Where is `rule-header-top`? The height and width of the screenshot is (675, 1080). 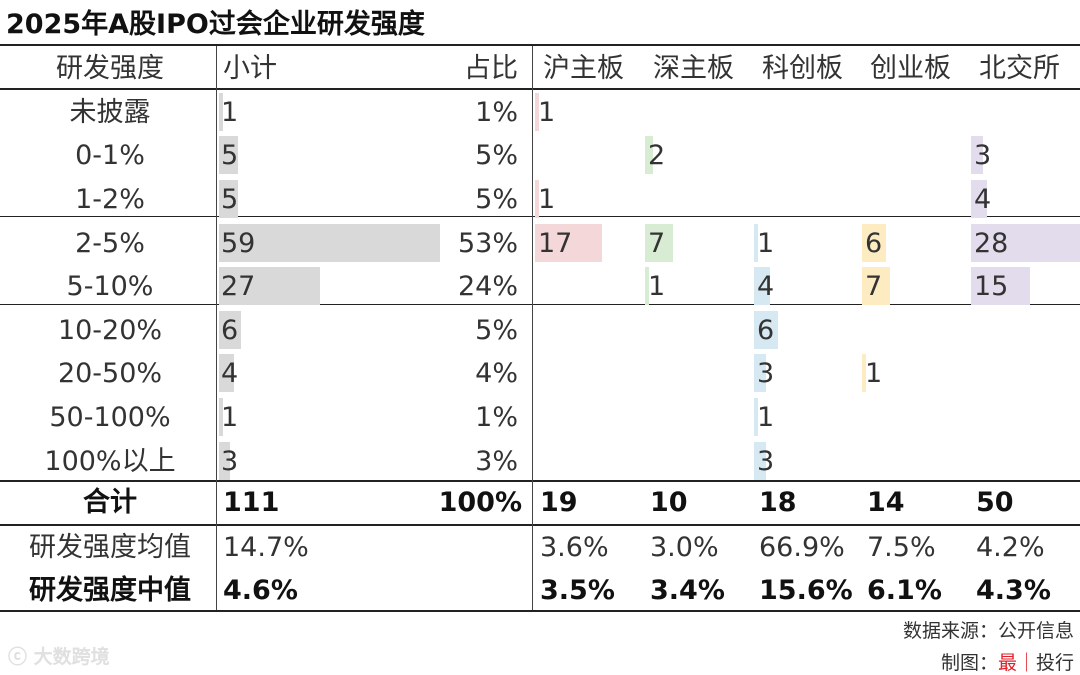
rule-header-top is located at coordinates (540, 45).